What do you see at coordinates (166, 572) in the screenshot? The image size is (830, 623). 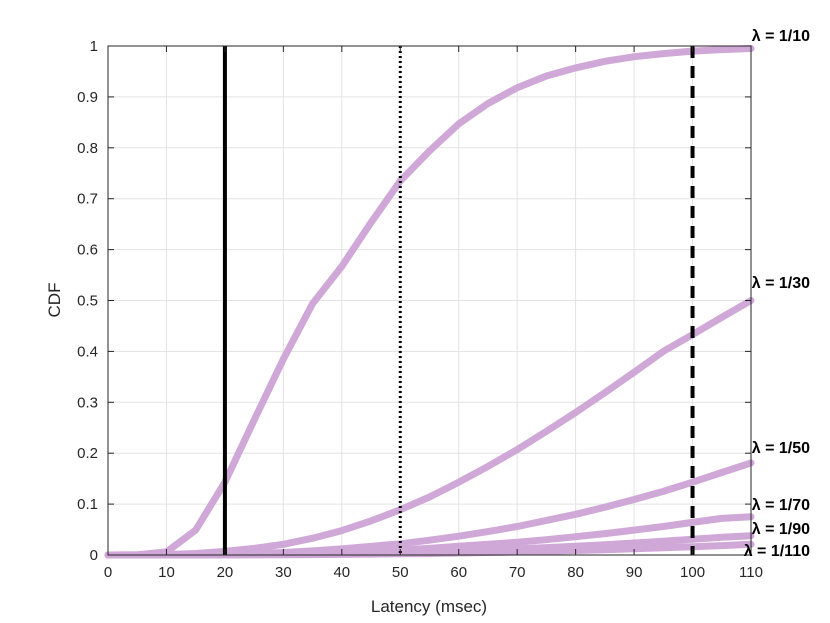 I see `x-tick-label: 10` at bounding box center [166, 572].